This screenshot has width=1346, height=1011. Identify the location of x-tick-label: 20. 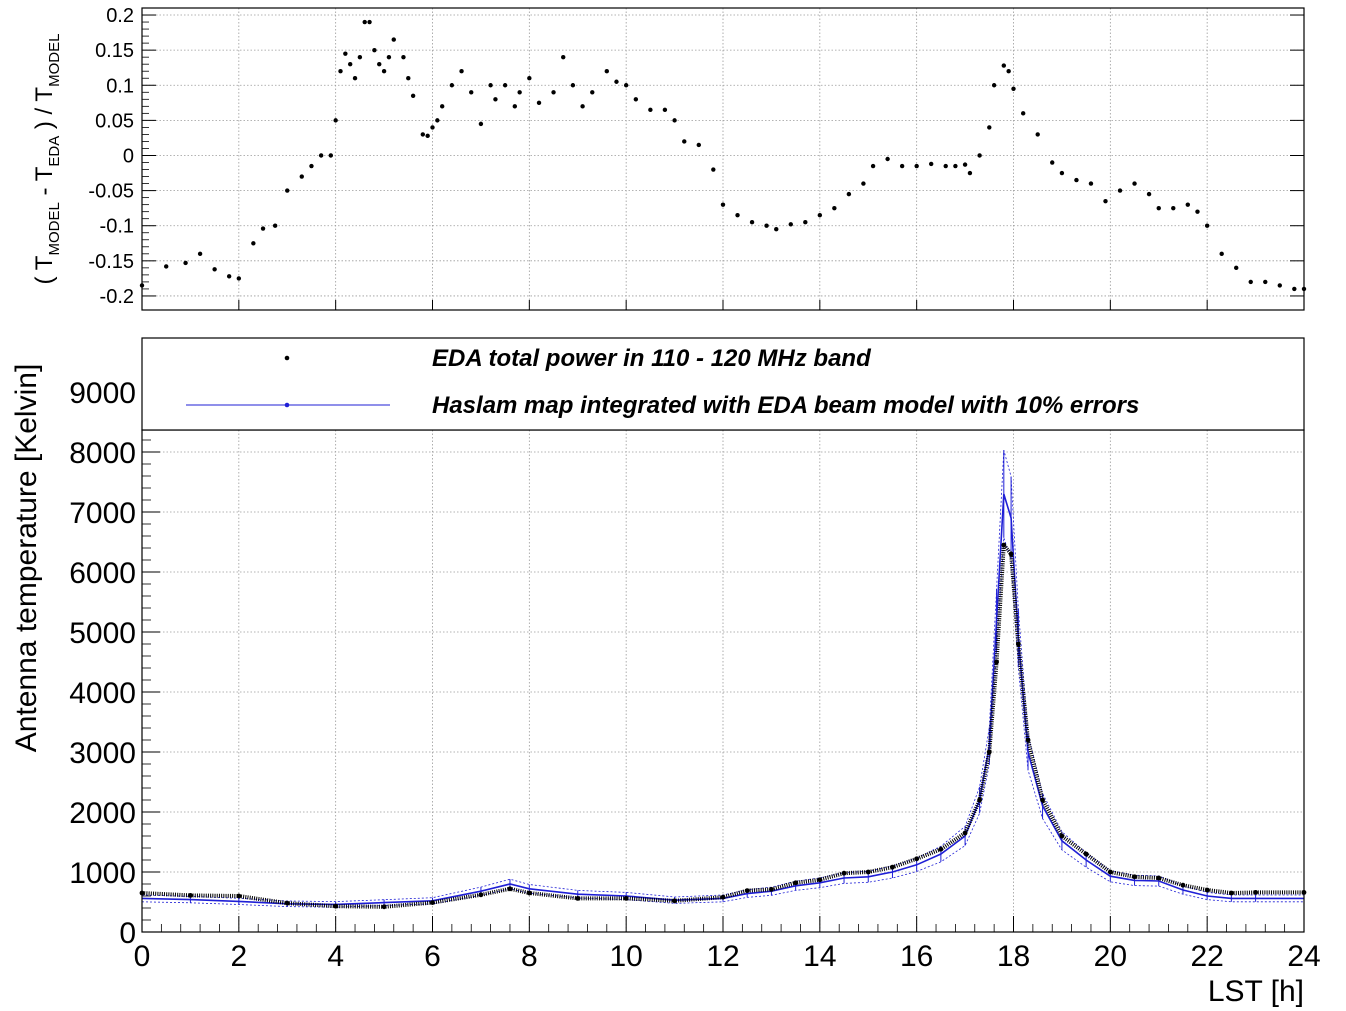
(1110, 956).